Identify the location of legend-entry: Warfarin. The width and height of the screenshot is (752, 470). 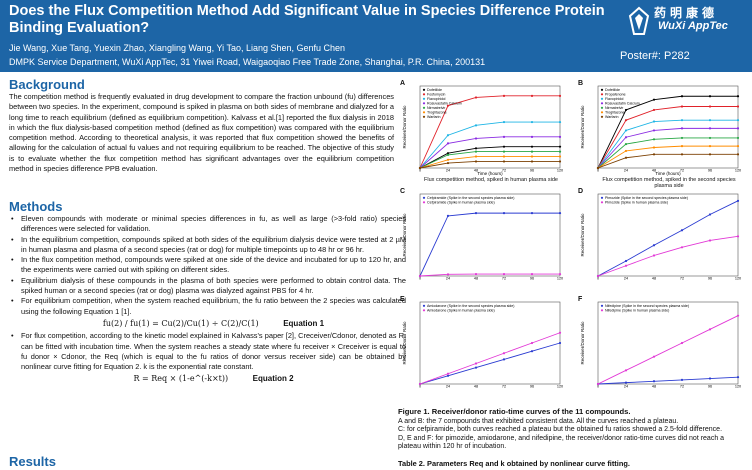
(611, 117).